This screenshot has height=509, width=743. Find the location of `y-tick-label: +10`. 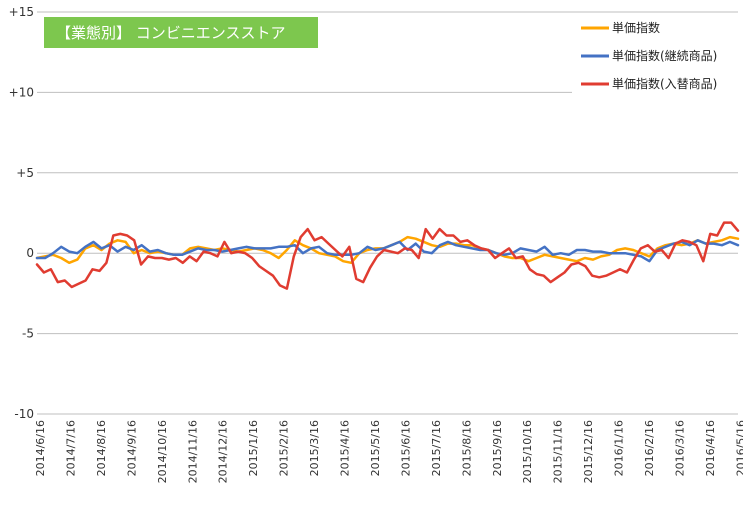

y-tick-label: +10 is located at coordinates (21, 92).